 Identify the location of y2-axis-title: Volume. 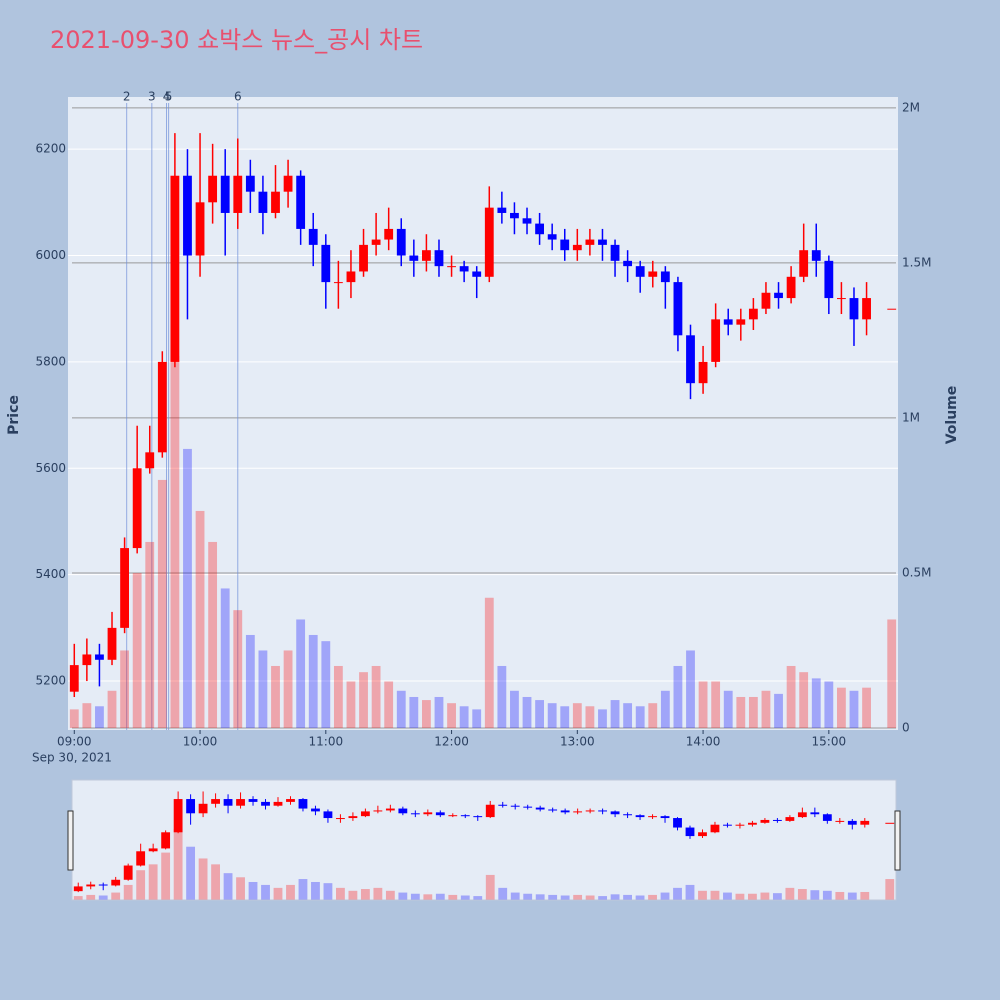
(952, 415).